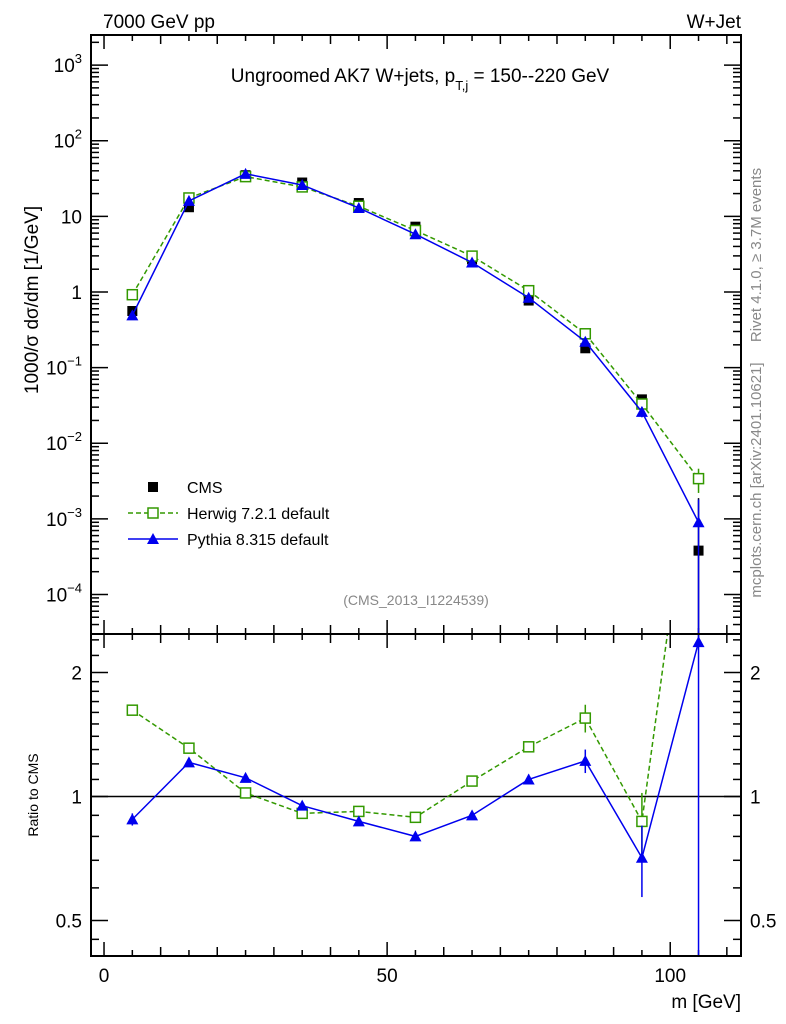 This screenshot has width=786, height=1024. What do you see at coordinates (33, 794) in the screenshot?
I see `ratio-y-axis-label: Ratio to CMS` at bounding box center [33, 794].